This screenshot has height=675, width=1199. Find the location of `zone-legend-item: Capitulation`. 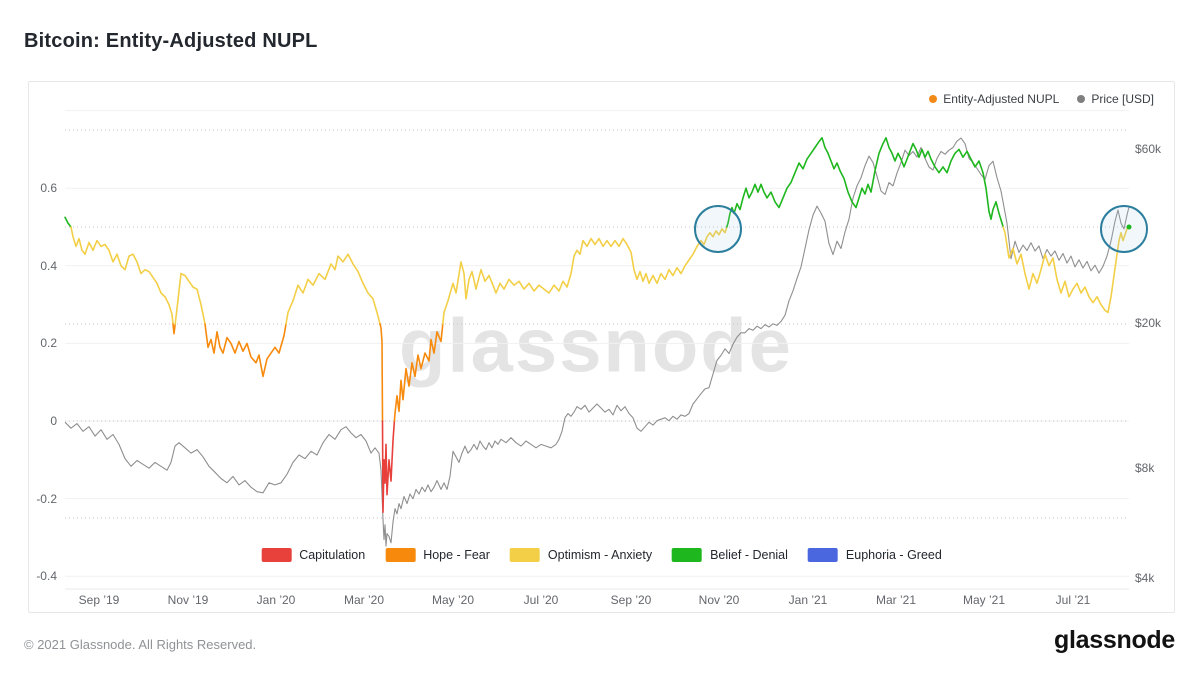

zone-legend-item: Capitulation is located at coordinates (313, 555).